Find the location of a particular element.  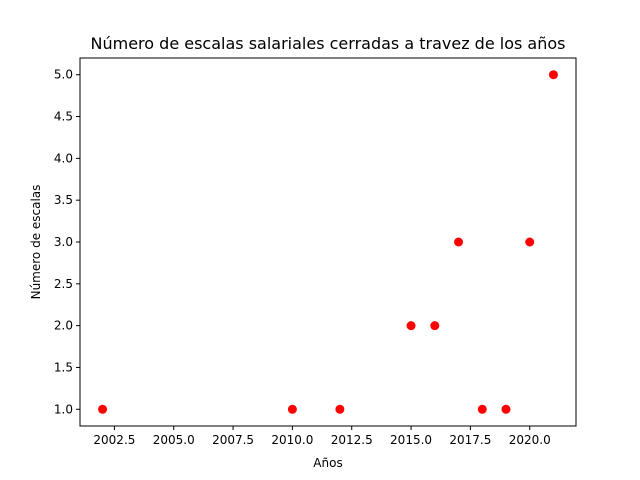

y-tick-label: 4.5 is located at coordinates (63, 117).